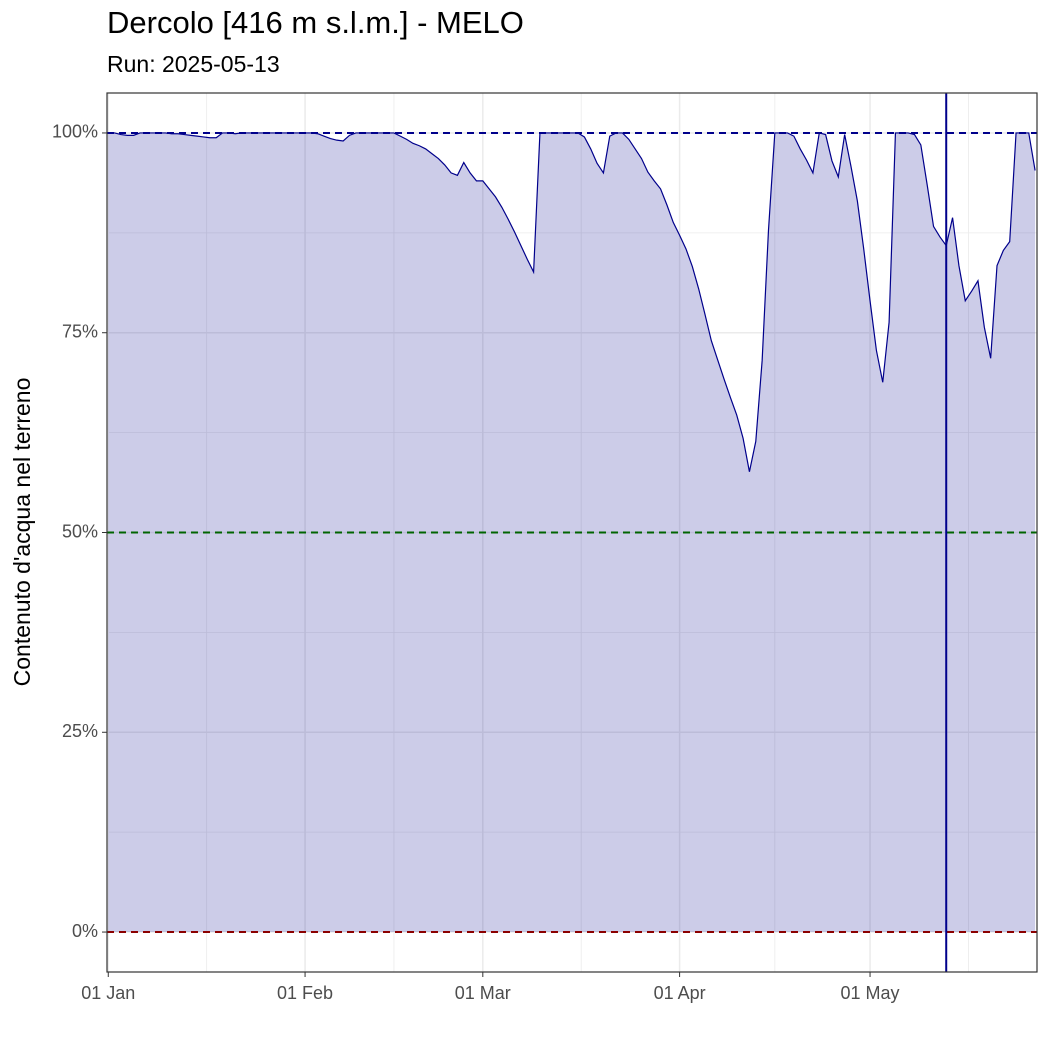 The image size is (1050, 1050). I want to click on y-axis-label: Contenuto d'acqua nel terreno, so click(22, 532).